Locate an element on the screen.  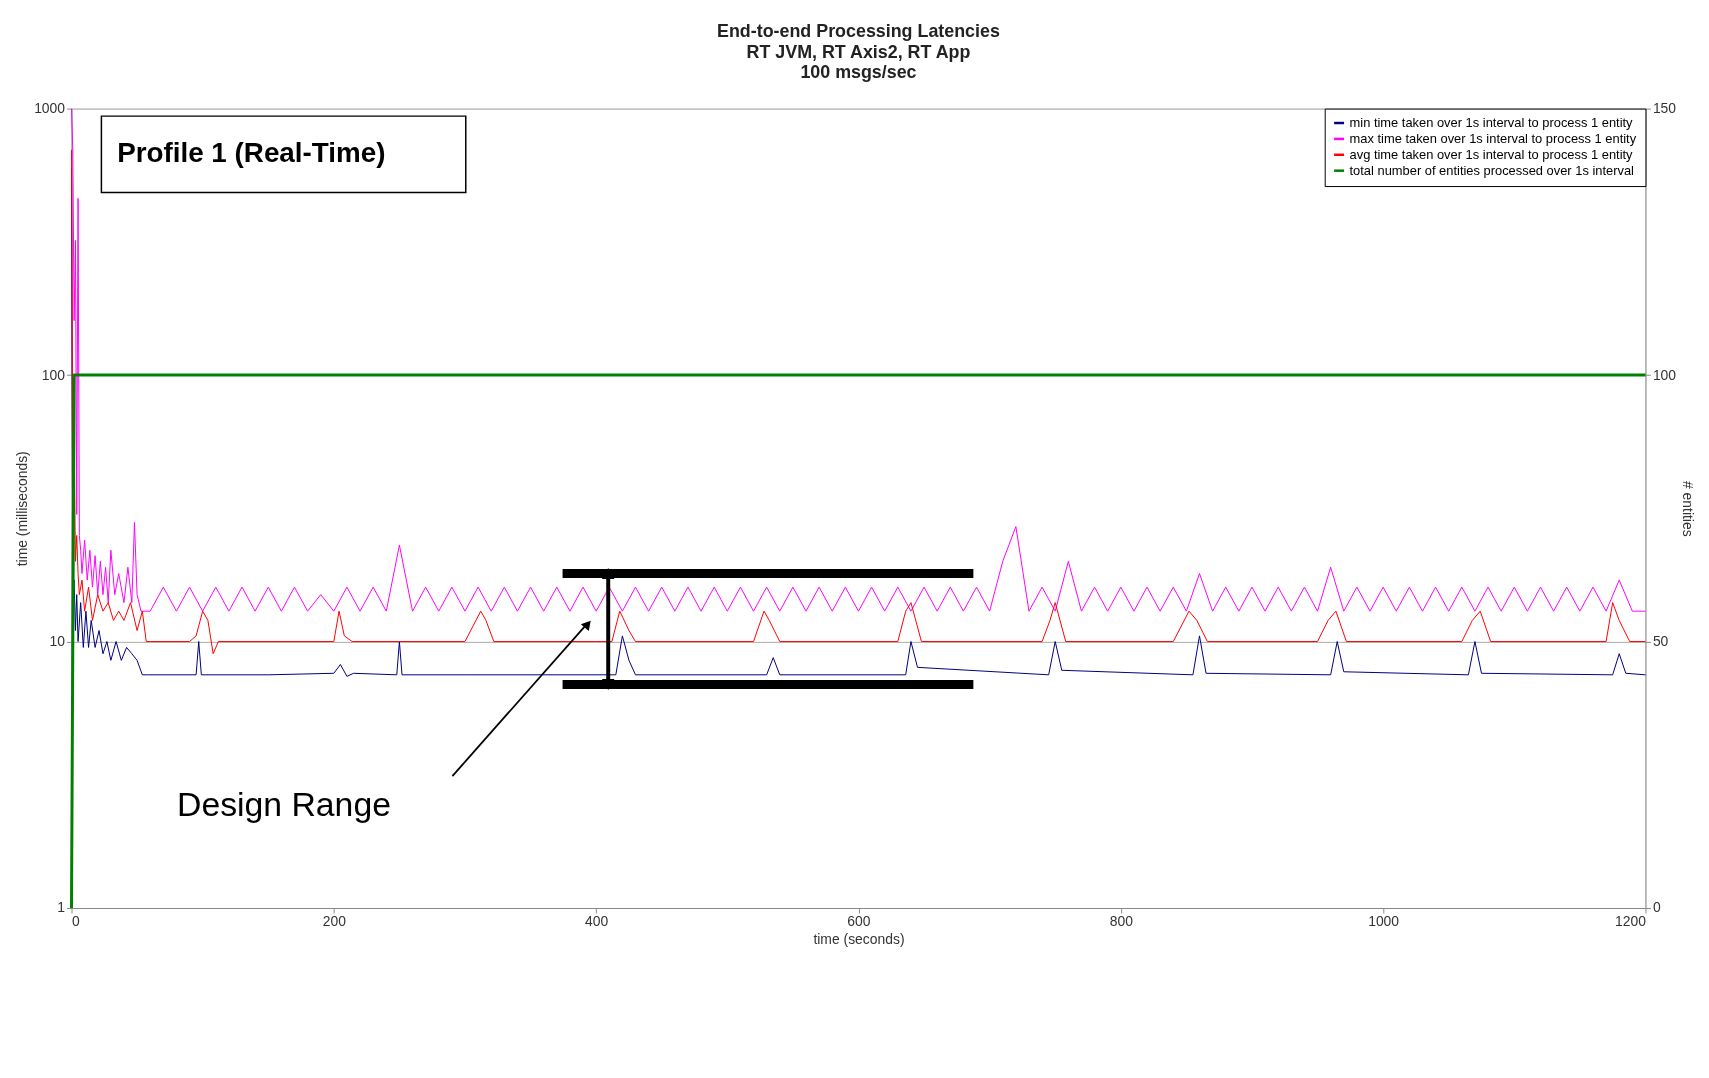
y2-tick-label: 150 is located at coordinates (1664, 108).